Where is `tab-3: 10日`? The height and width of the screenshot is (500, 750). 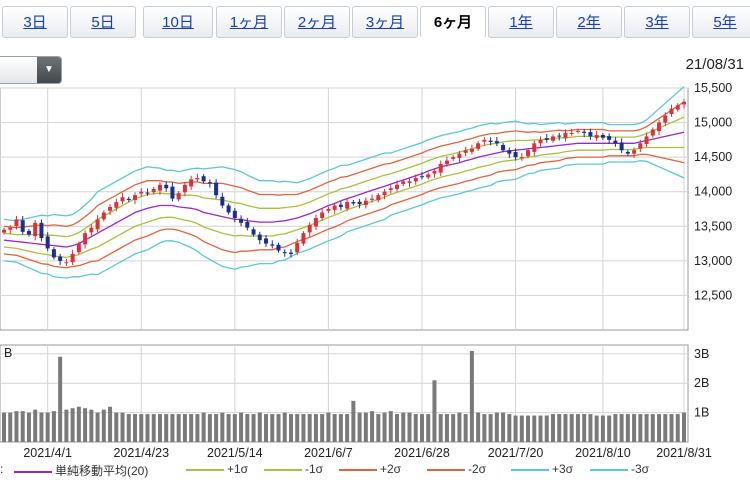
tab-3: 10日 is located at coordinates (178, 22).